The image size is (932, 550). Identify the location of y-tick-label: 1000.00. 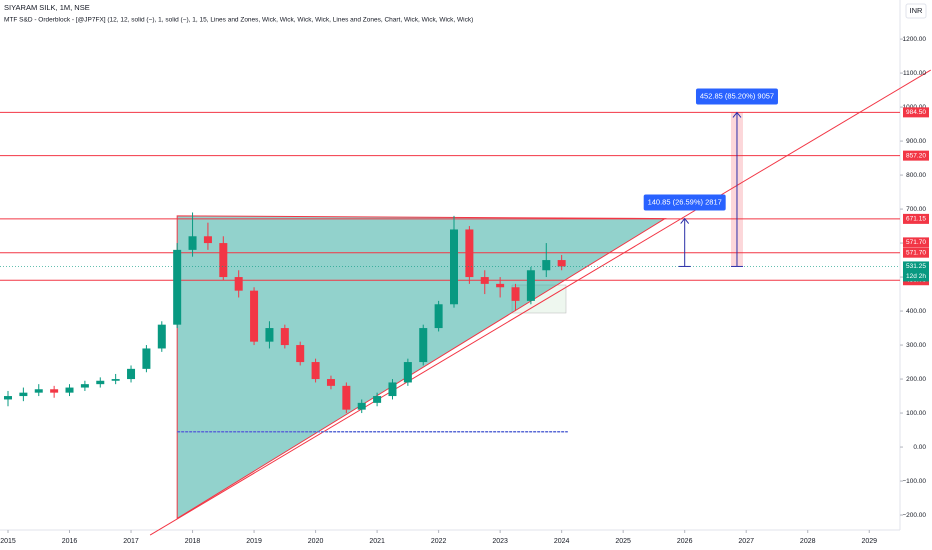
(915, 107).